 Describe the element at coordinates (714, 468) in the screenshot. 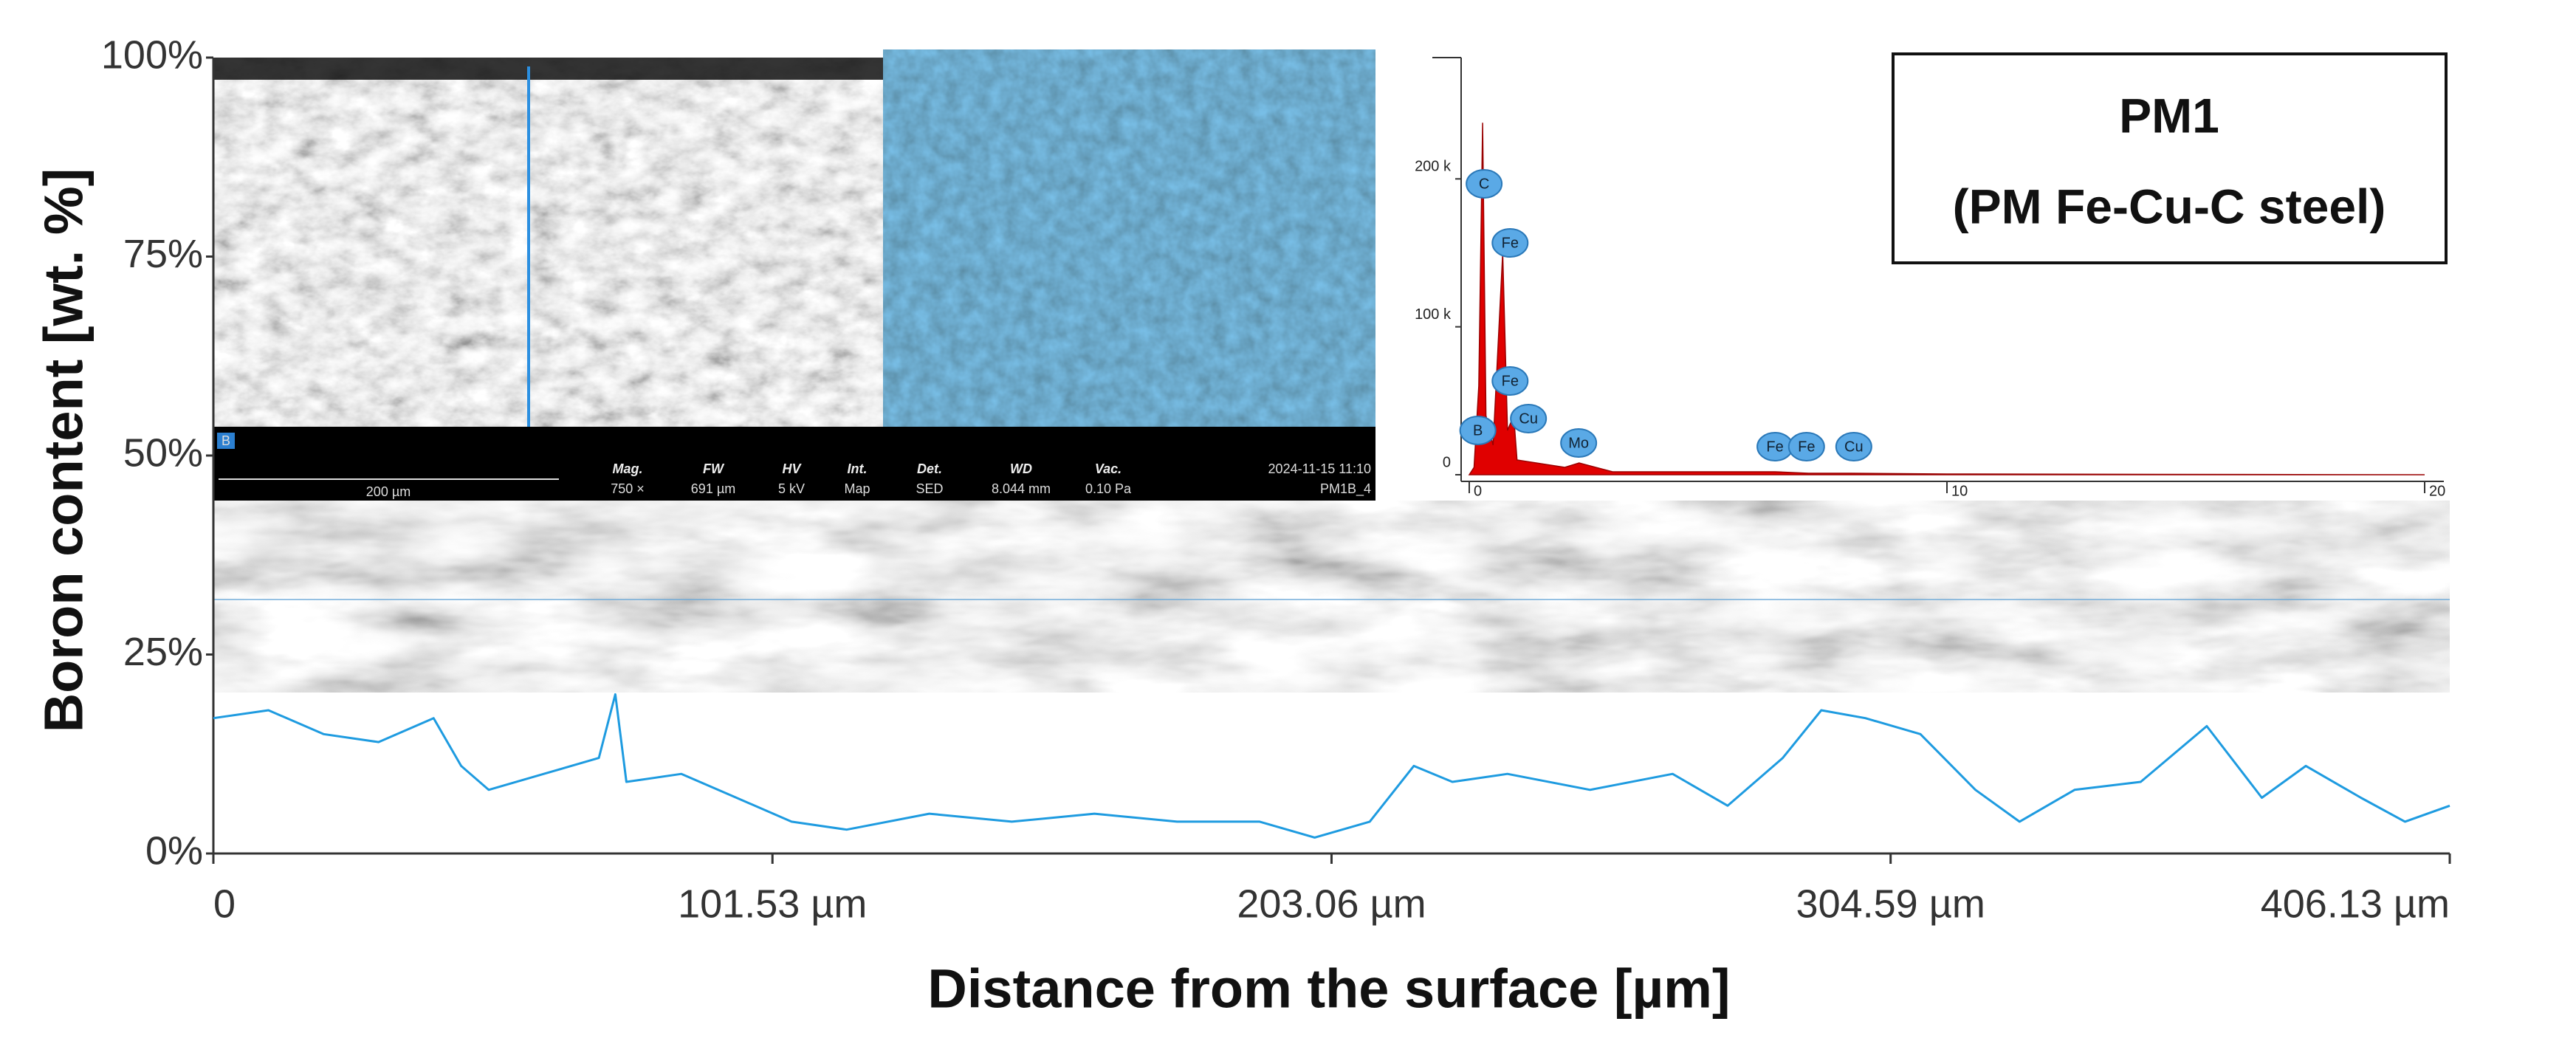

I see `info-header: FW` at that location.